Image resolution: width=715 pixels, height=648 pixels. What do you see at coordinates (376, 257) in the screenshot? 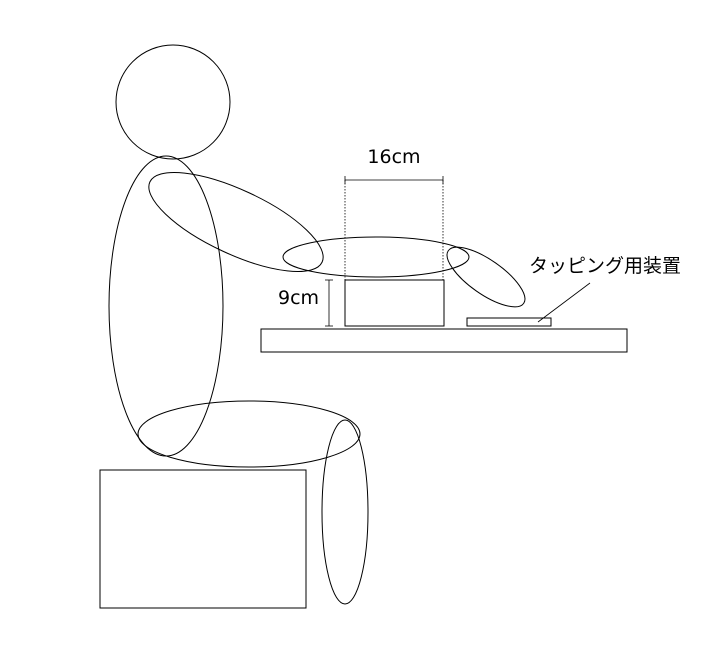
I see `forearm` at bounding box center [376, 257].